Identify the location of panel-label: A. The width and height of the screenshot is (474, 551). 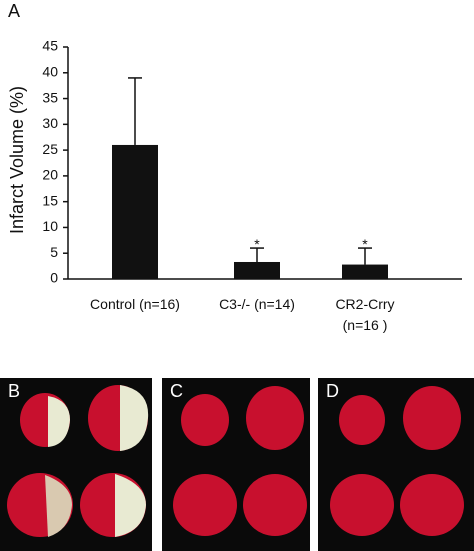
(14, 11).